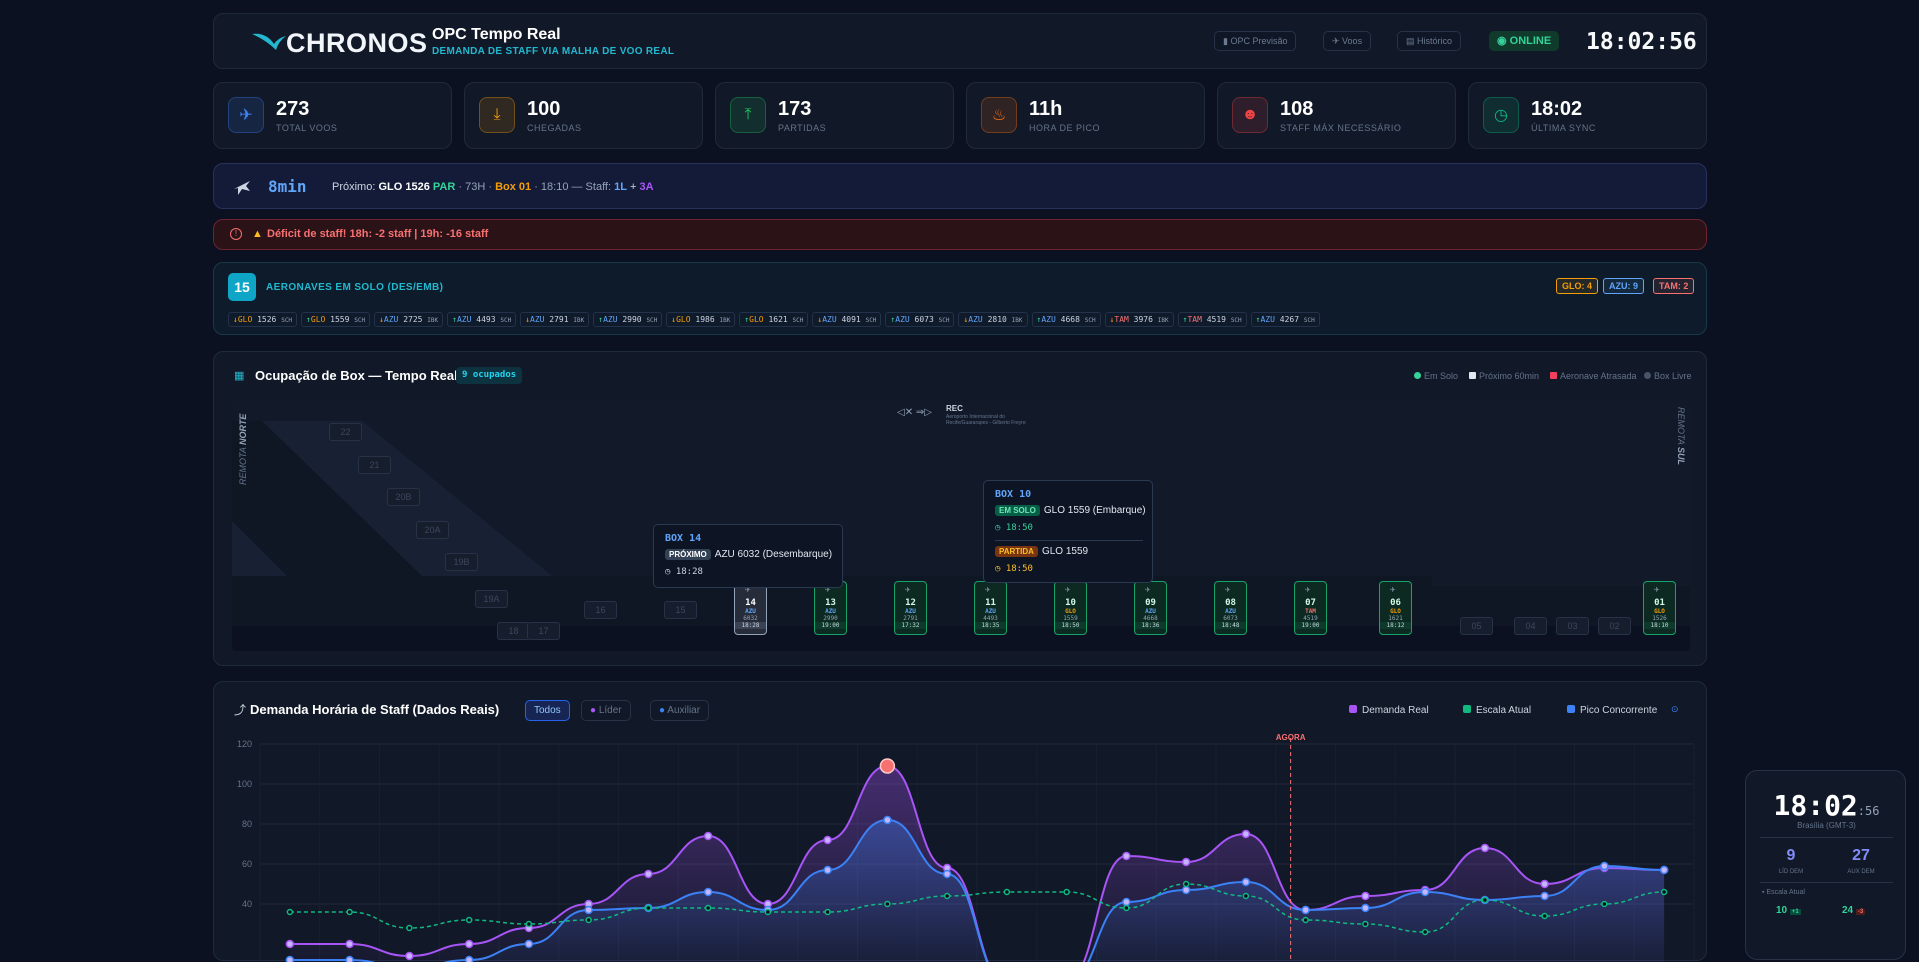  What do you see at coordinates (1614, 626) in the screenshot?
I see `empty-box: 02` at bounding box center [1614, 626].